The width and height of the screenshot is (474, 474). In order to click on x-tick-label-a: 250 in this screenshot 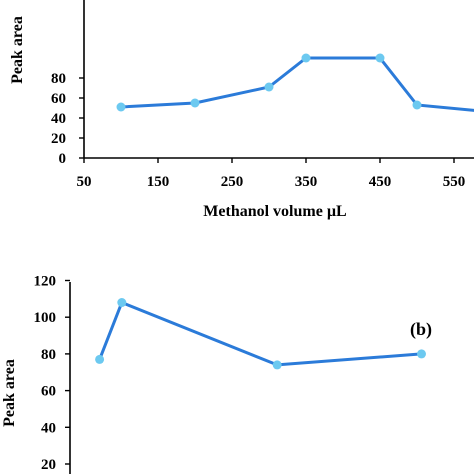, I will do `click(232, 182)`.